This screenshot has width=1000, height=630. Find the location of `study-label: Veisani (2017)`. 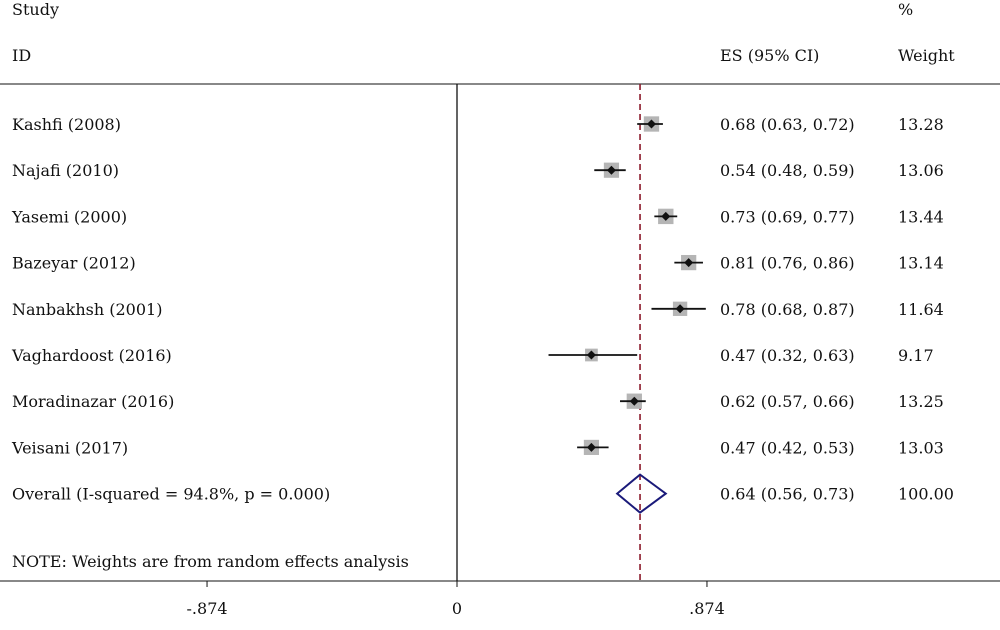

study-label: Veisani (2017) is located at coordinates (69, 447).